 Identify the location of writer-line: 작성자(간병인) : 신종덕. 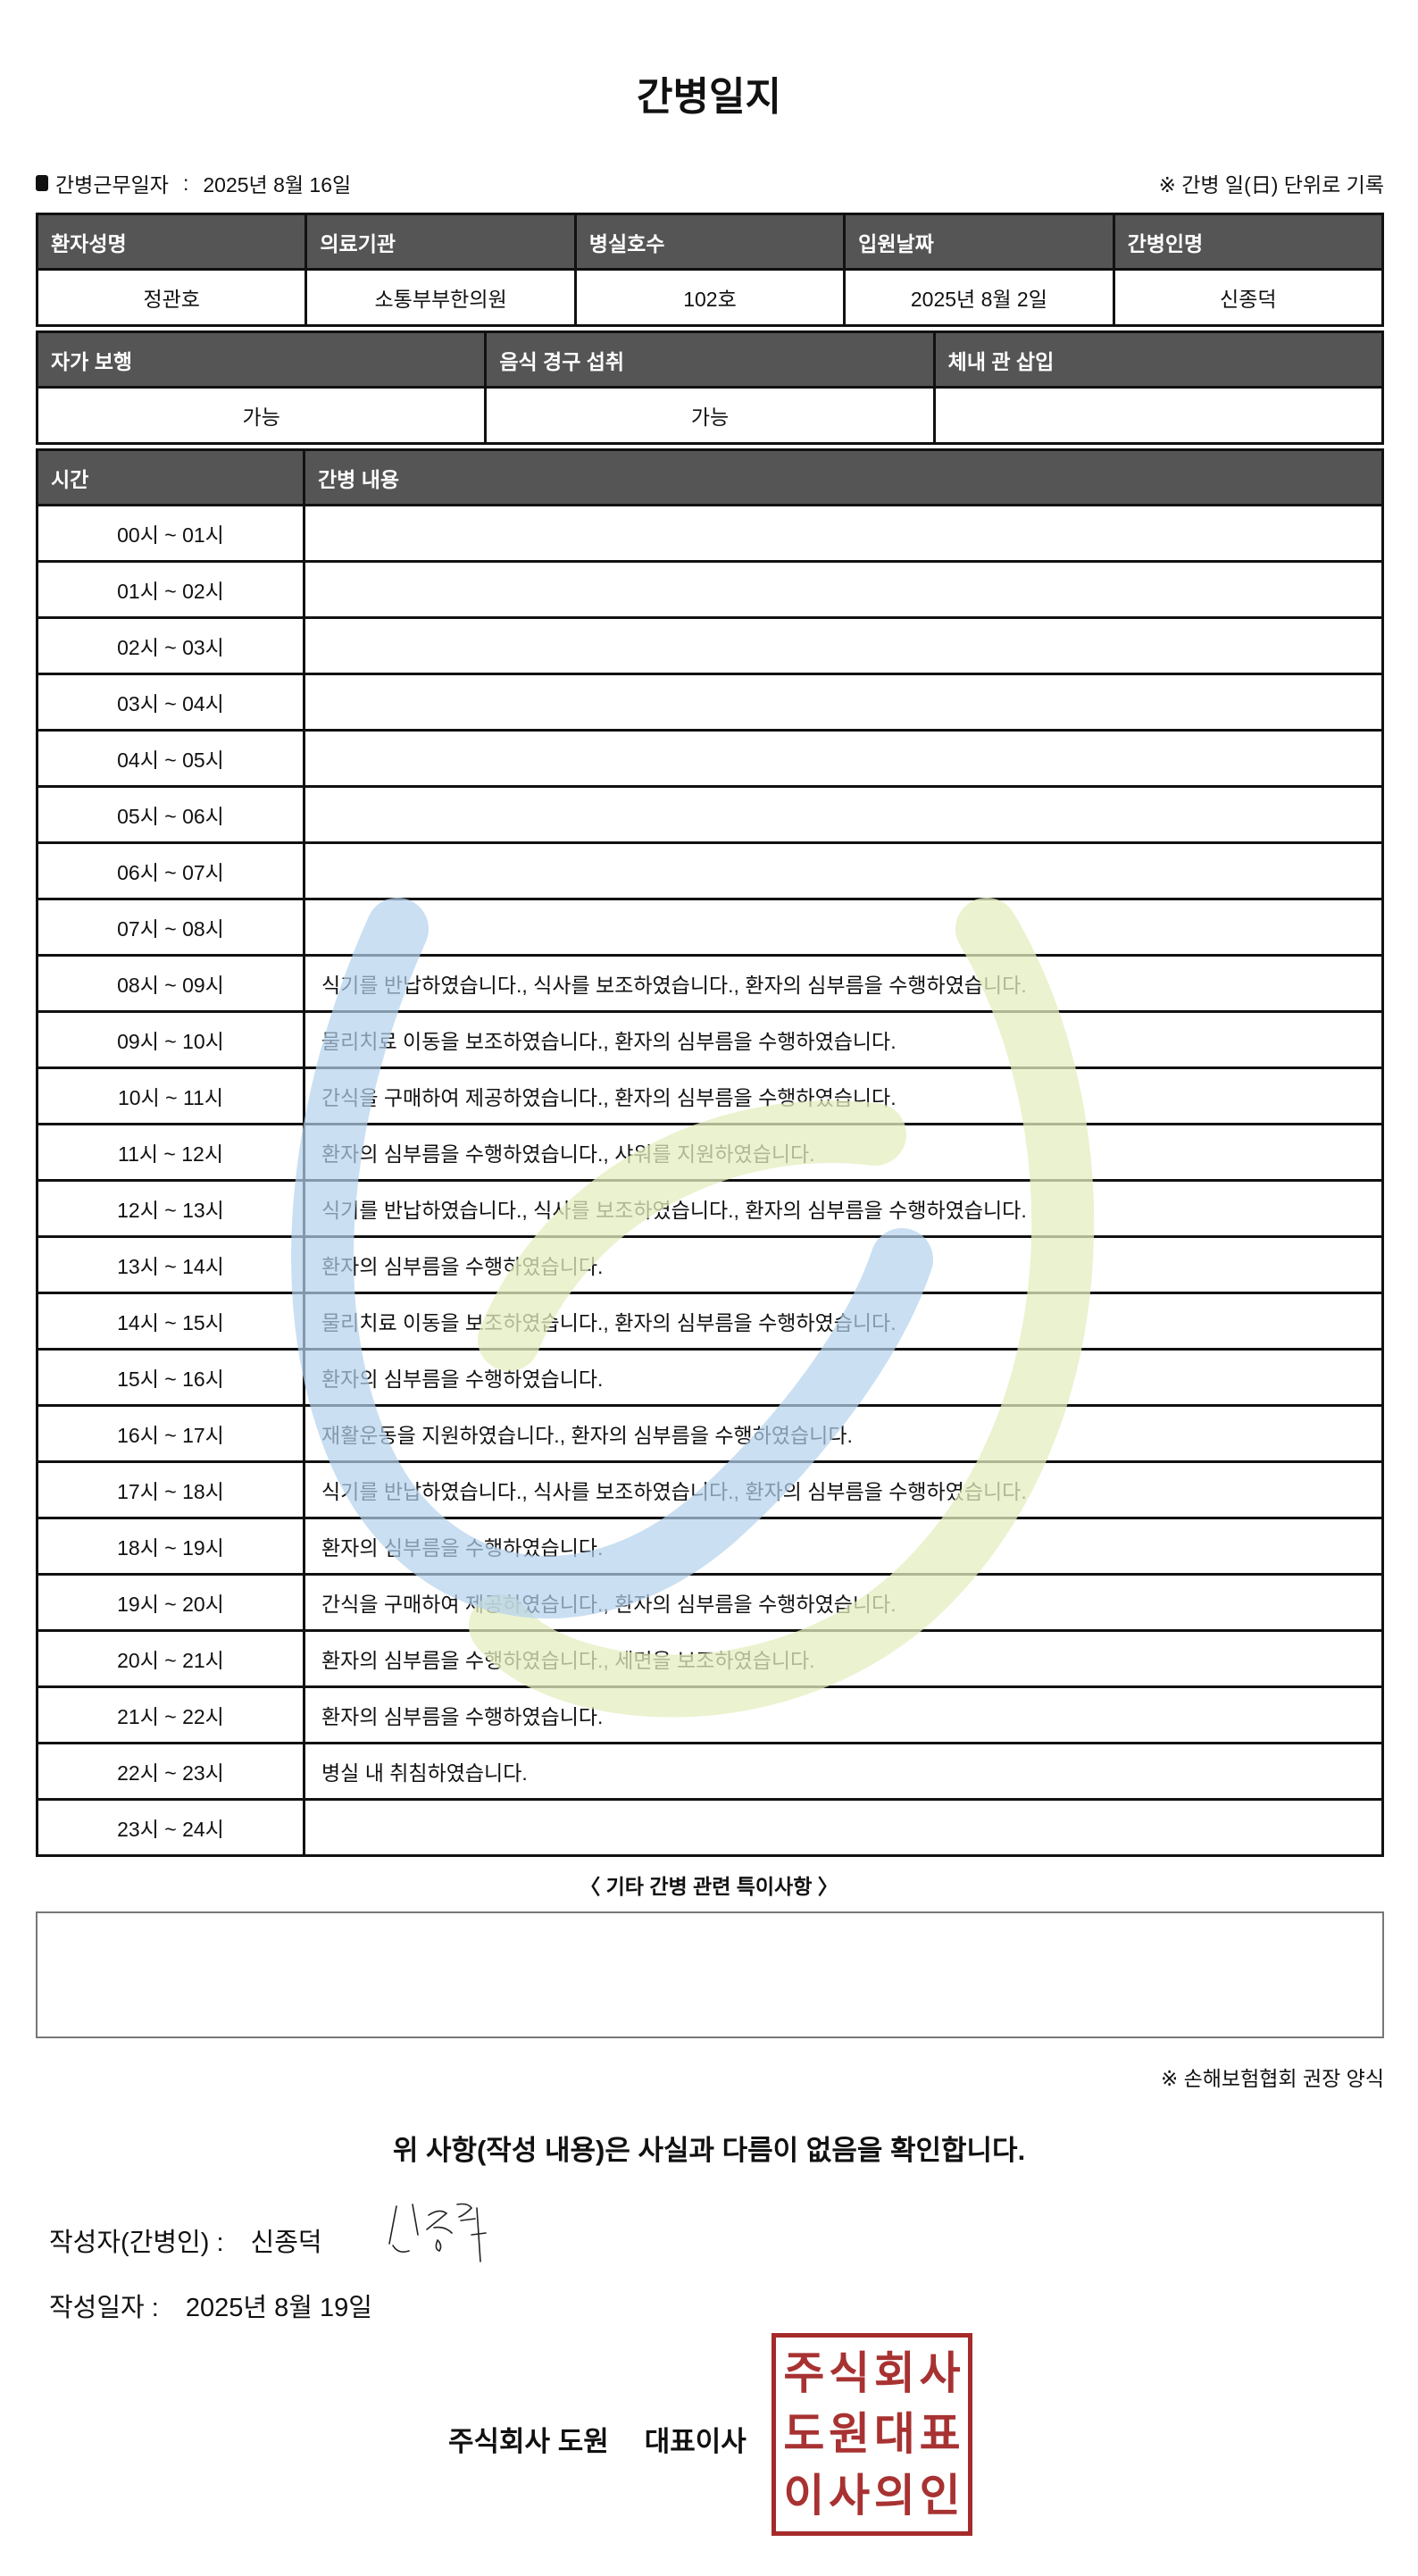
(185, 2240).